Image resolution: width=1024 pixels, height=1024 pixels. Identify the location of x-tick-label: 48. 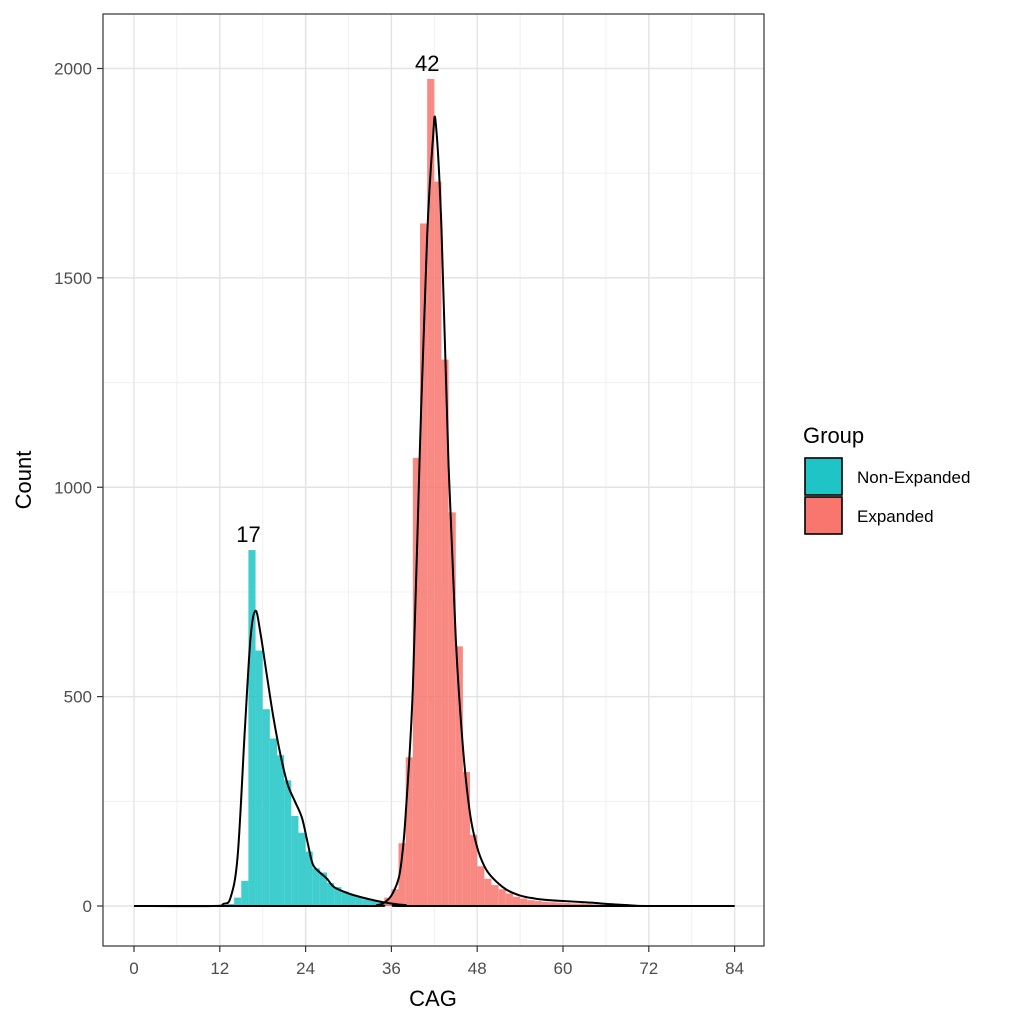
(477, 968).